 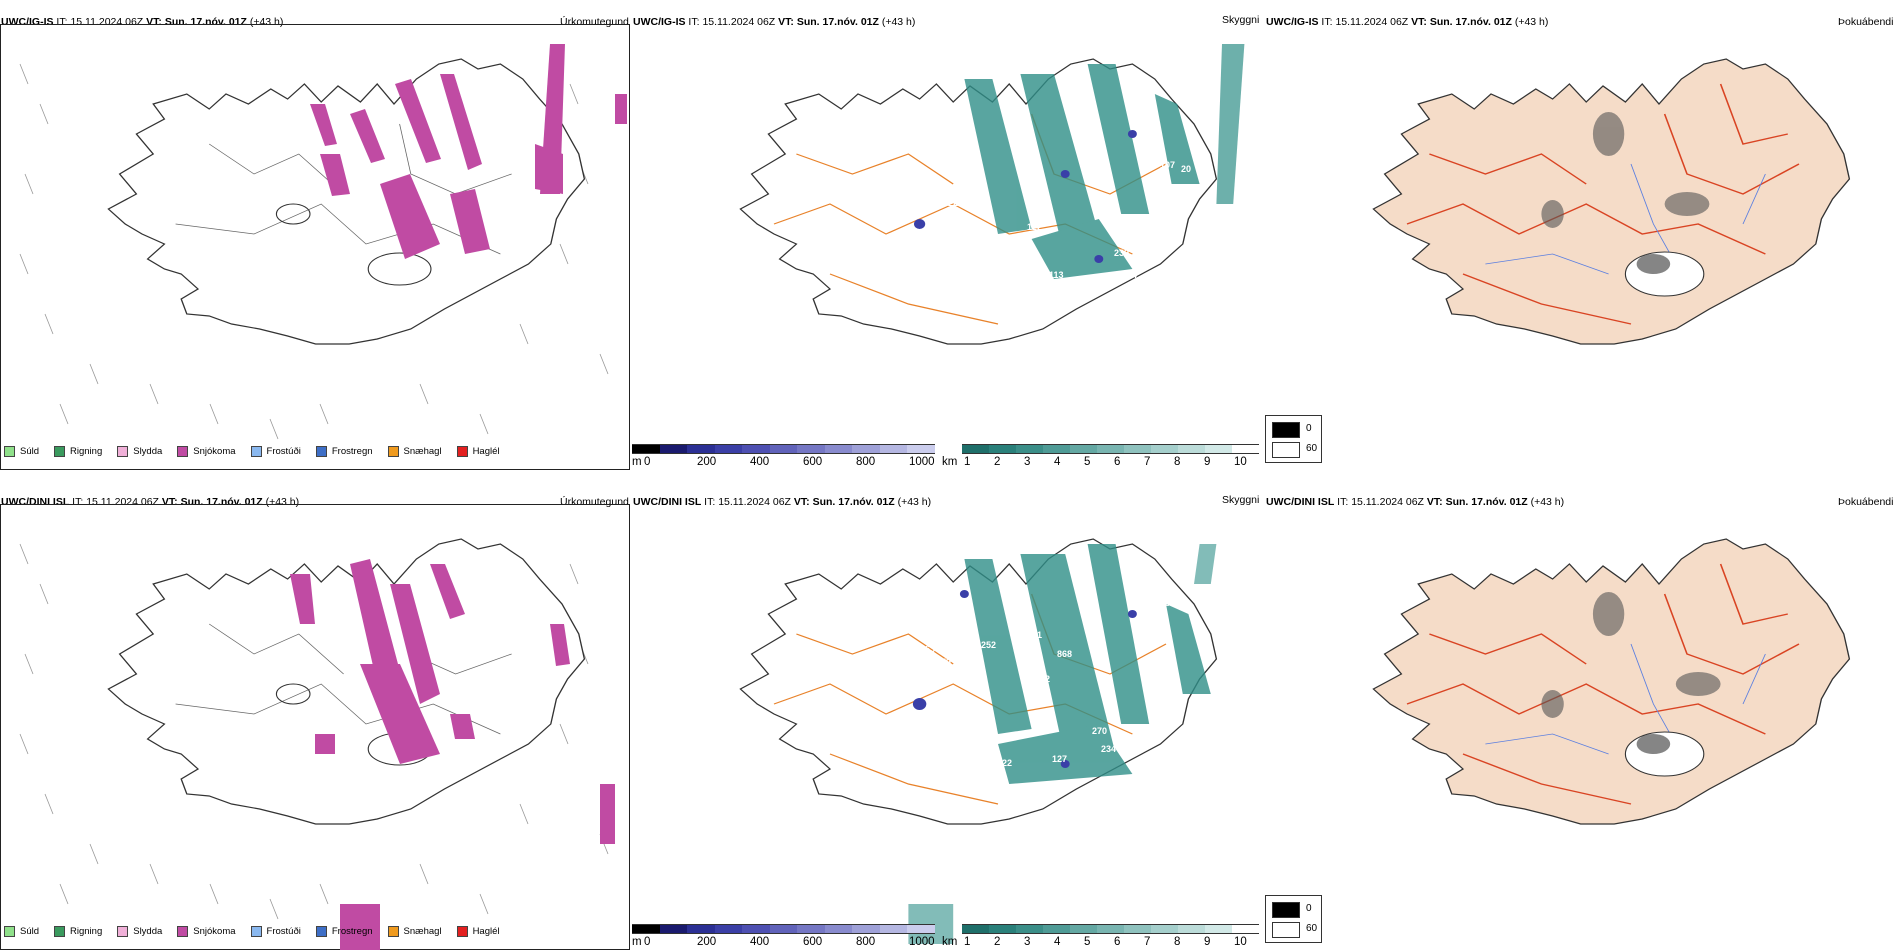 What do you see at coordinates (1042, 679) in the screenshot?
I see `visibility-label: 242` at bounding box center [1042, 679].